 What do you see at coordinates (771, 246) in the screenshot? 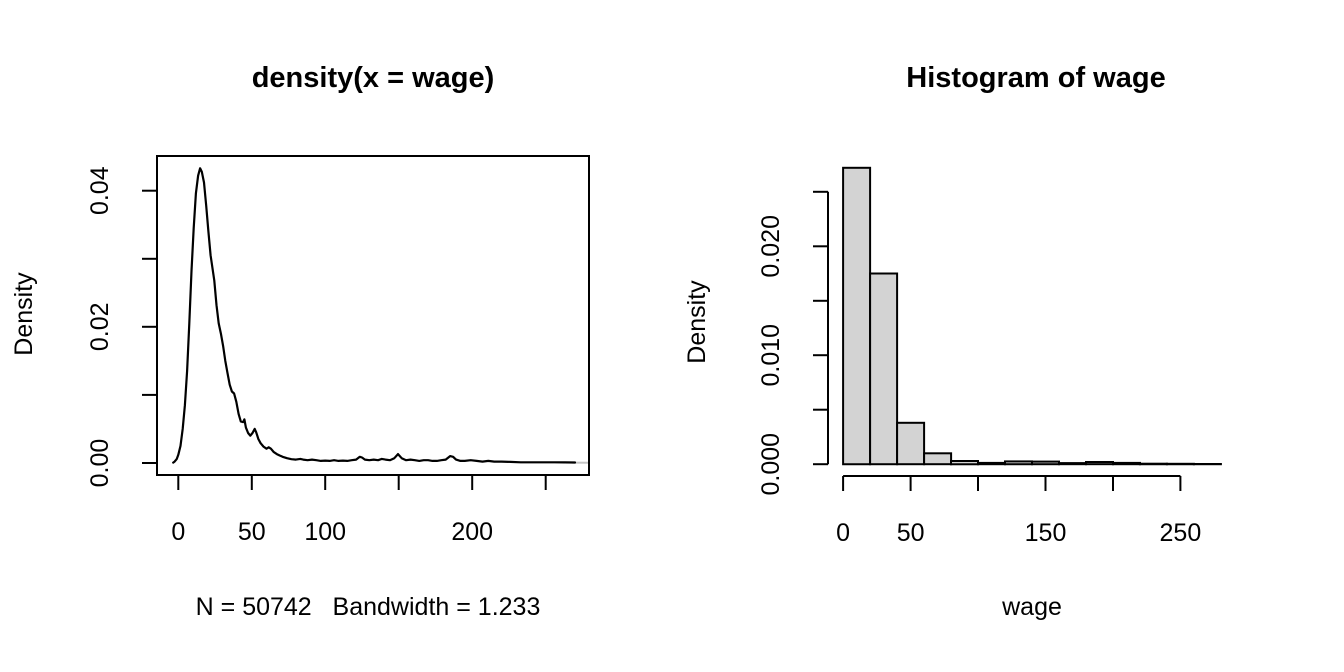
I see `y-axis-tick-label: 0.020` at bounding box center [771, 246].